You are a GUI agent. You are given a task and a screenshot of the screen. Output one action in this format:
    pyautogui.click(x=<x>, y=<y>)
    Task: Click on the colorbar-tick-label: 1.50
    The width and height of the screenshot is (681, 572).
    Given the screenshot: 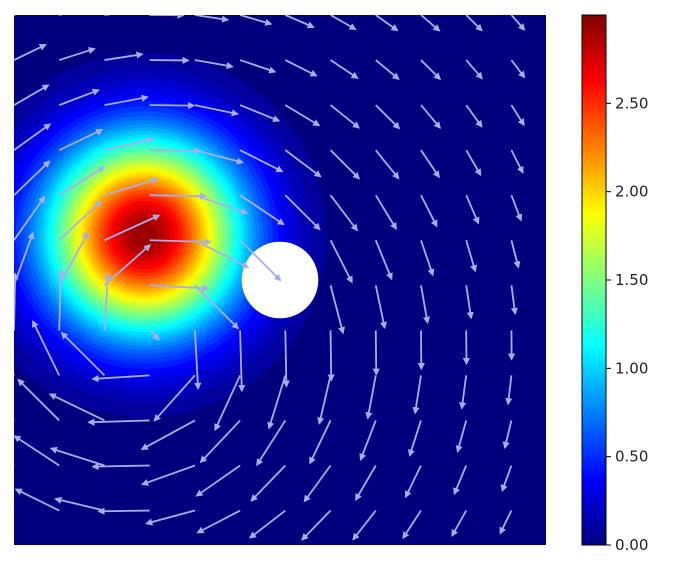 What is the action you would take?
    pyautogui.click(x=631, y=280)
    